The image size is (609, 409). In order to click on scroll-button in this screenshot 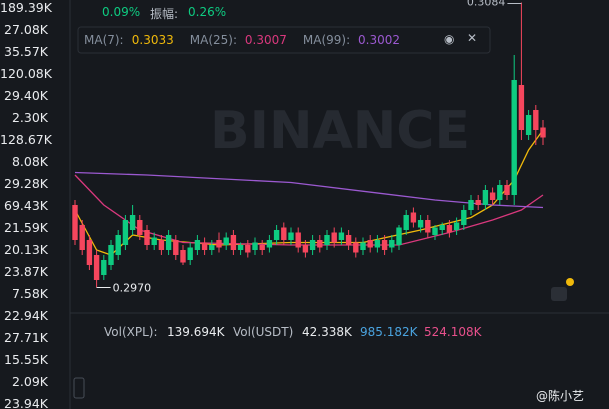, I will do `click(79, 388)`.